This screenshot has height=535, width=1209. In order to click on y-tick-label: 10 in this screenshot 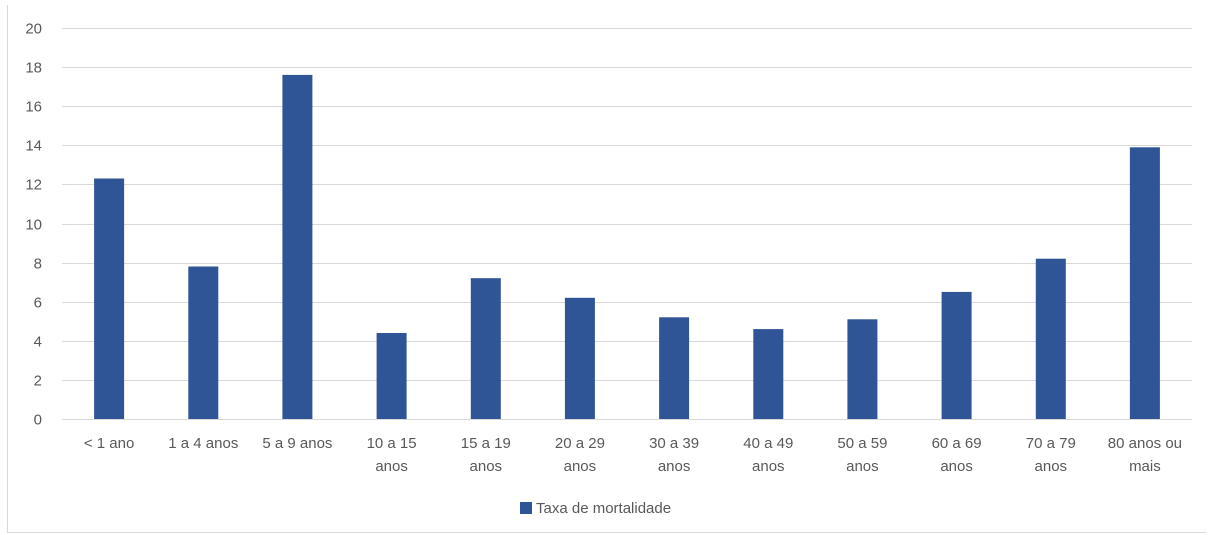, I will do `click(33, 225)`.